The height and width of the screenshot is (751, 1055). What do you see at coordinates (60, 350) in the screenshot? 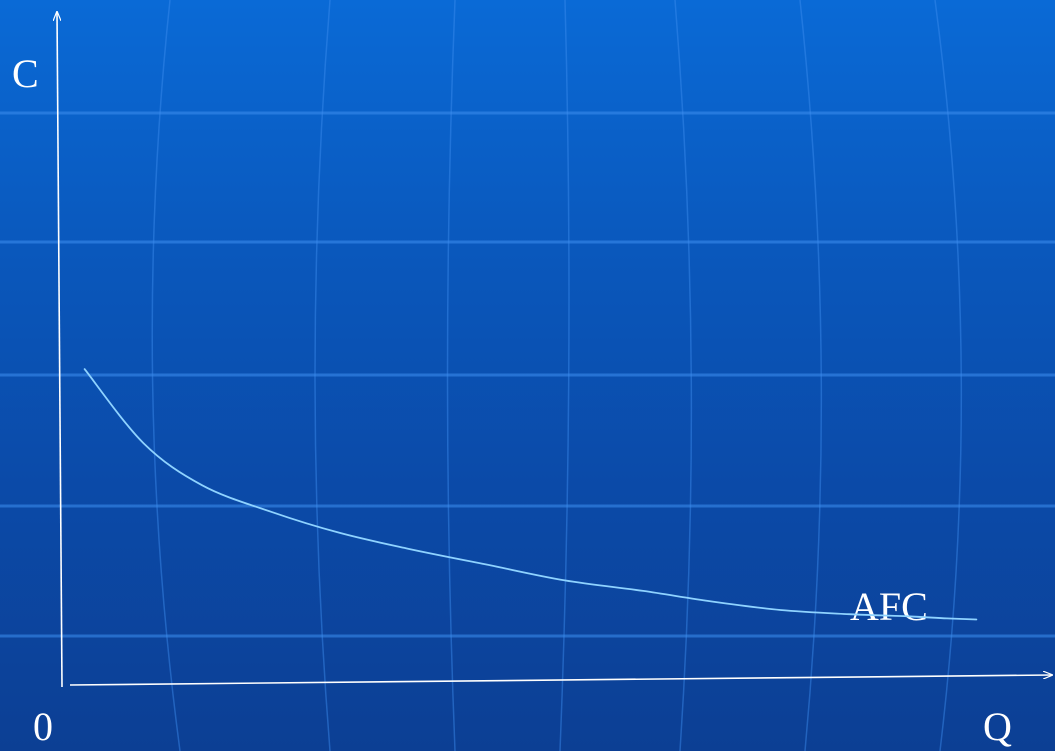
I see `y-axis` at bounding box center [60, 350].